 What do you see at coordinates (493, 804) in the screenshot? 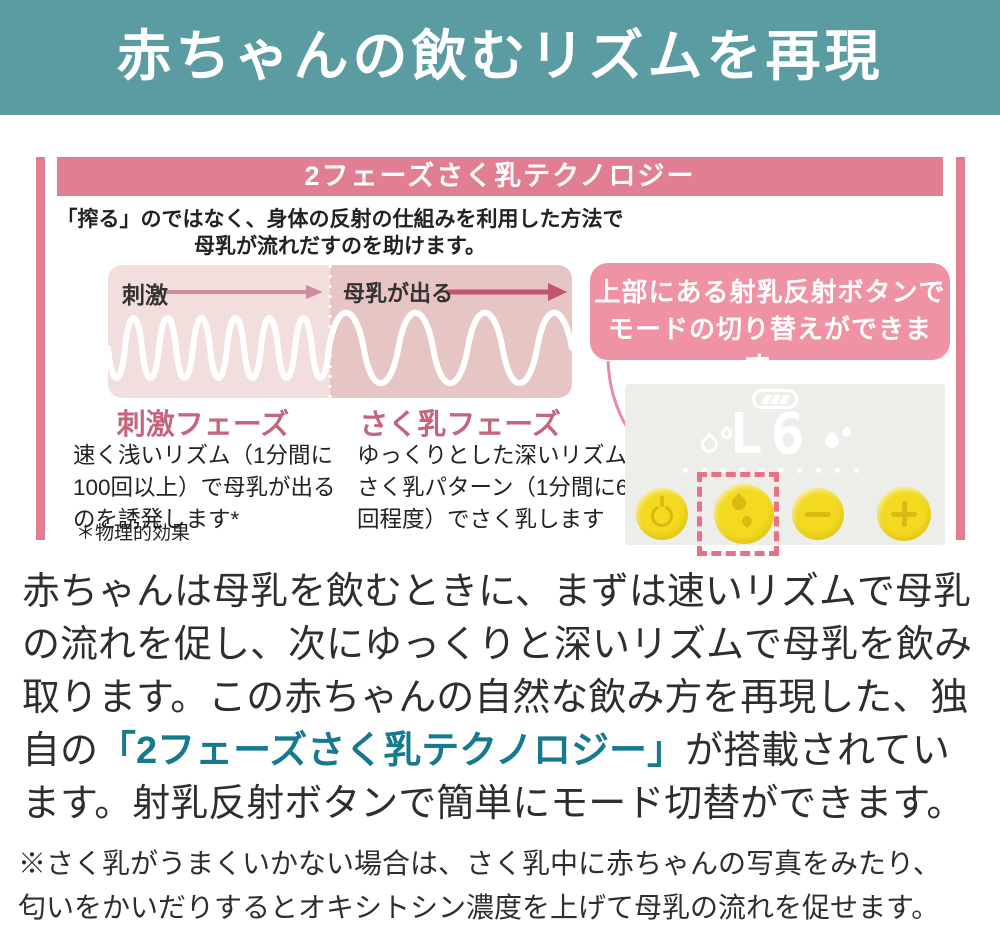
I see `paragraph-line: ます。射乳反射ボタンで簡単にモード切替ができます。` at bounding box center [493, 804].